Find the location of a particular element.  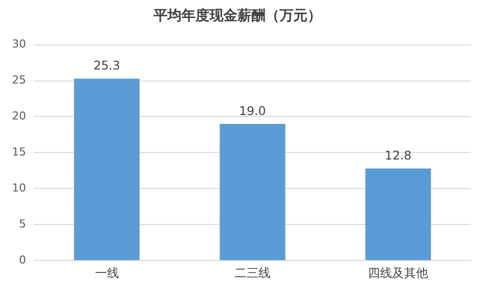

y-tick-label: 10 is located at coordinates (19, 188).